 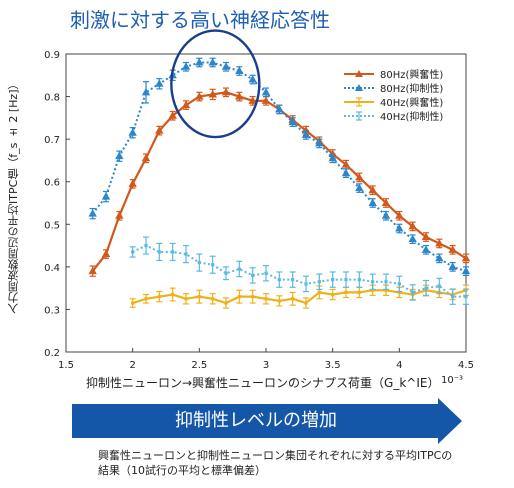 I want to click on banner-label: 抑制性レベルの増加, so click(x=256, y=420).